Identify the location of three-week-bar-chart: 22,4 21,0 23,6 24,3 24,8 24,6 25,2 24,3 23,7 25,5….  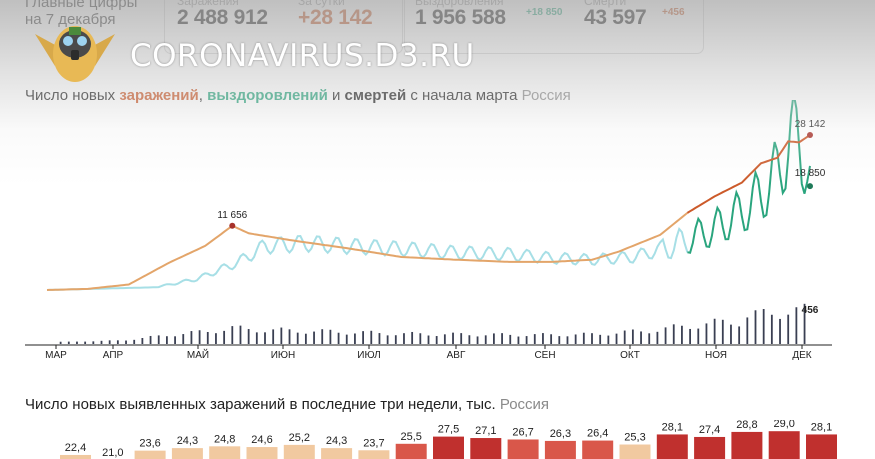
(448, 439).